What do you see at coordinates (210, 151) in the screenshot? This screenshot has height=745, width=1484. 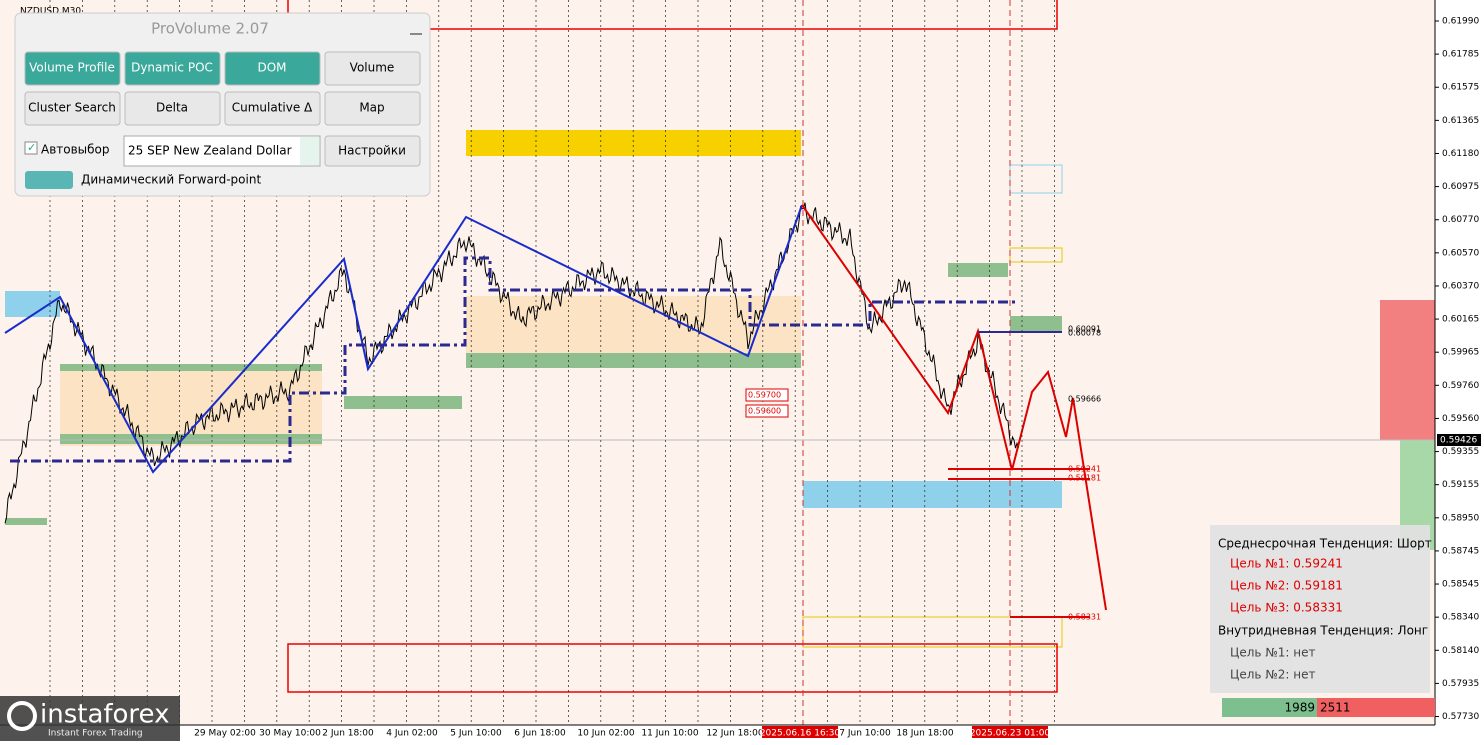 I see `instrument: 25 SEP New Zealand Dollar` at bounding box center [210, 151].